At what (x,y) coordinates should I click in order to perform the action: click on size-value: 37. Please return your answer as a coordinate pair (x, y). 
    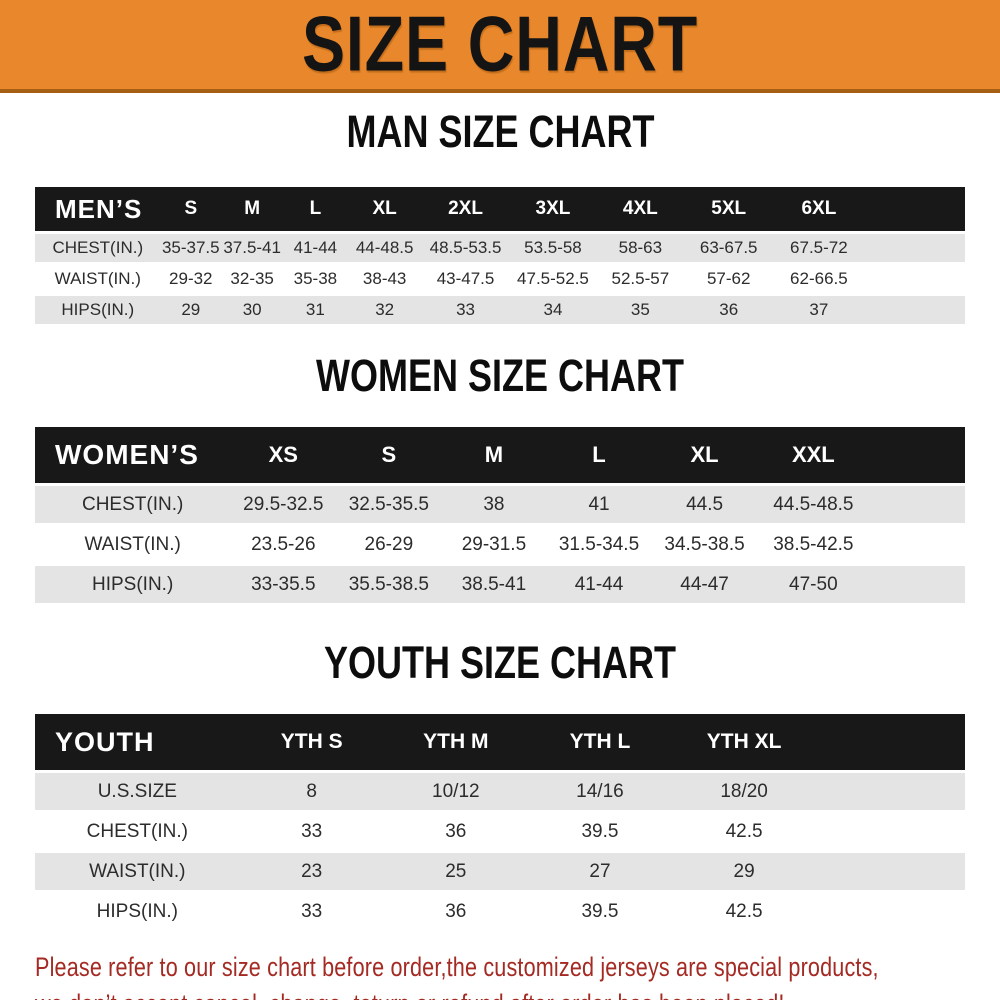
    Looking at the image, I should click on (819, 310).